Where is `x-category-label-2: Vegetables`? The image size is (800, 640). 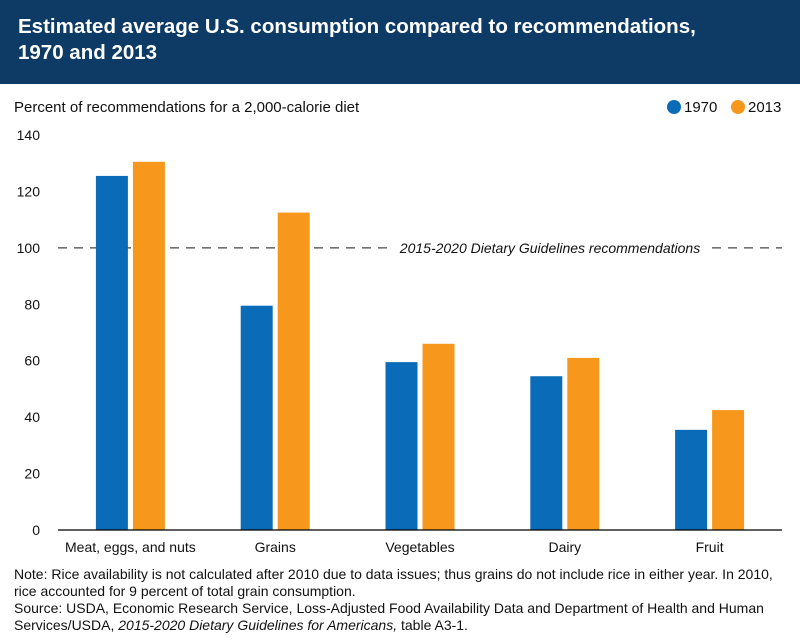 x-category-label-2: Vegetables is located at coordinates (419, 547).